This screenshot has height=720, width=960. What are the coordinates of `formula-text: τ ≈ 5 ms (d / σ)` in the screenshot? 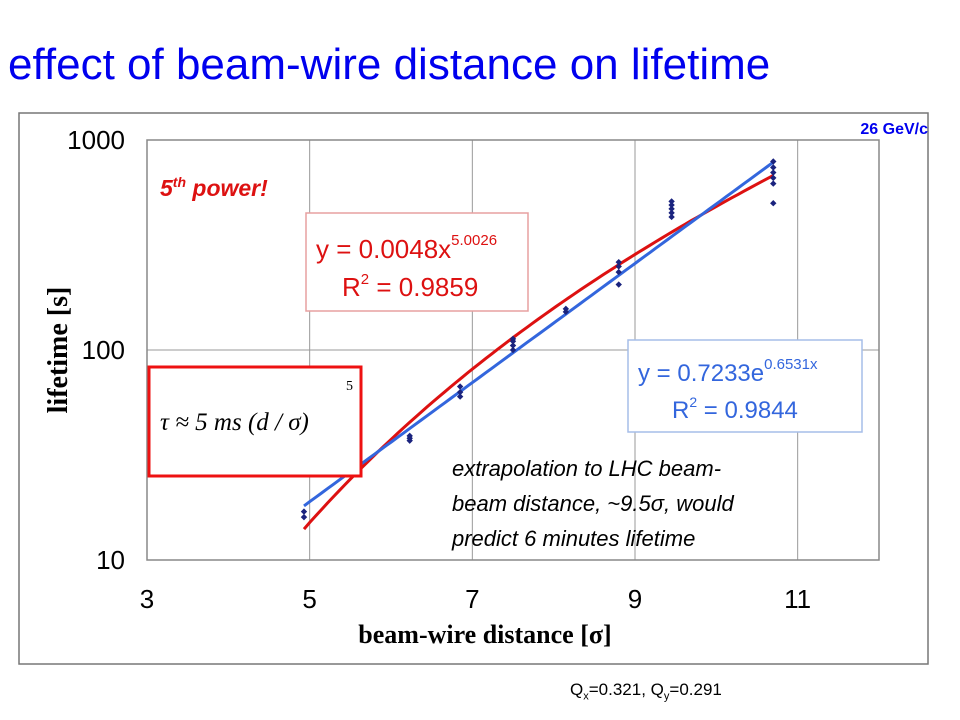 It's located at (234, 422).